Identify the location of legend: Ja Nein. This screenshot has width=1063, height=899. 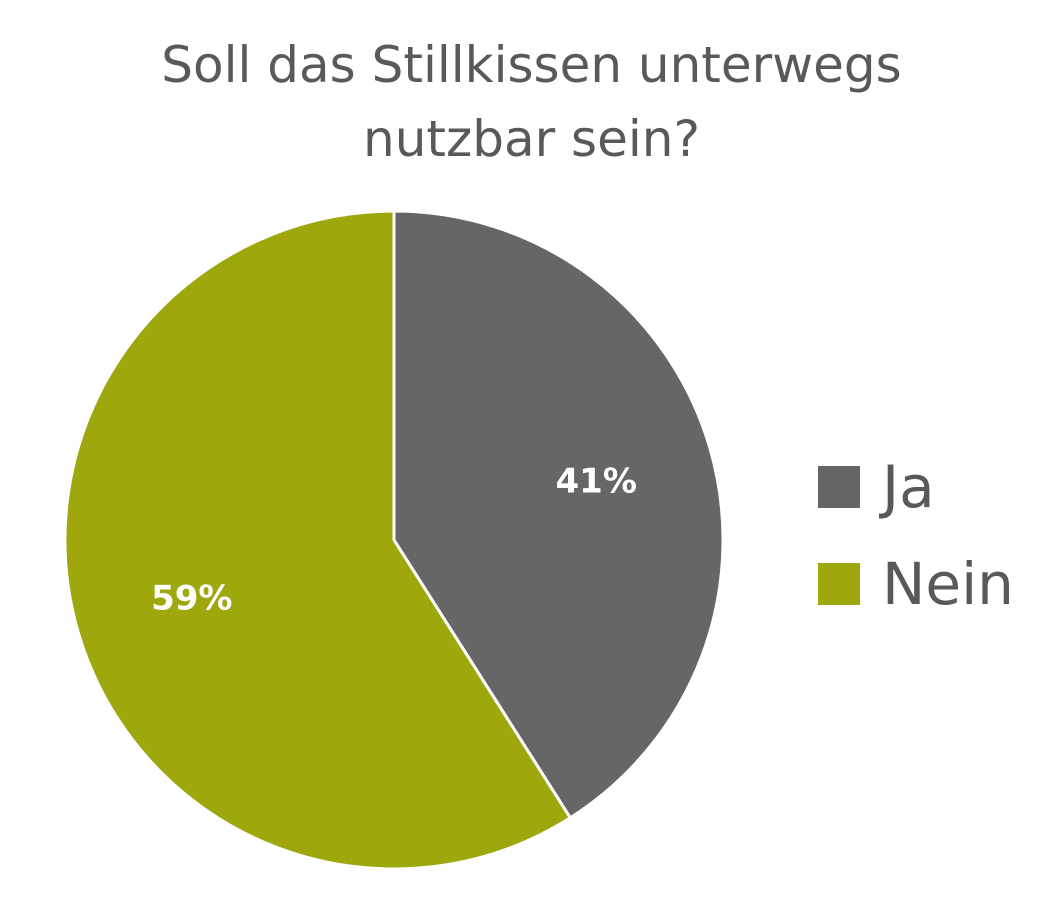
(916, 547).